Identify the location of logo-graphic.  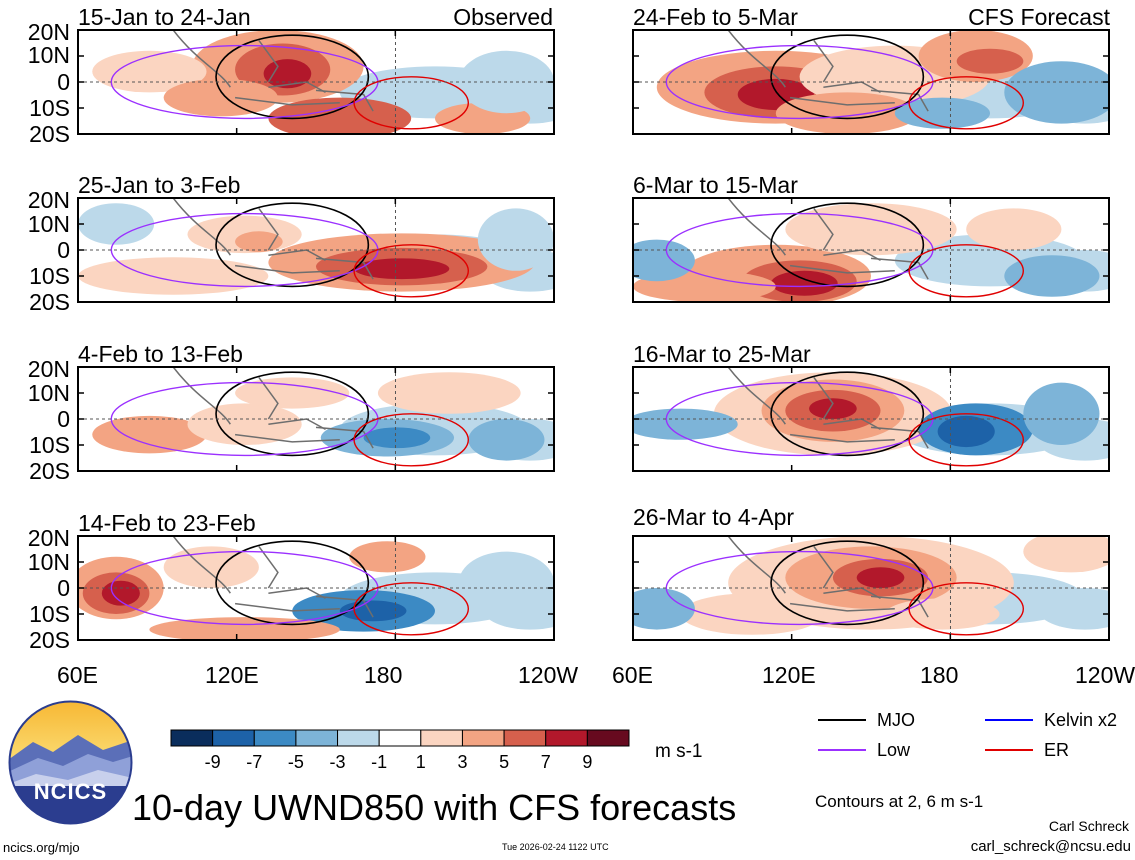
(70, 762).